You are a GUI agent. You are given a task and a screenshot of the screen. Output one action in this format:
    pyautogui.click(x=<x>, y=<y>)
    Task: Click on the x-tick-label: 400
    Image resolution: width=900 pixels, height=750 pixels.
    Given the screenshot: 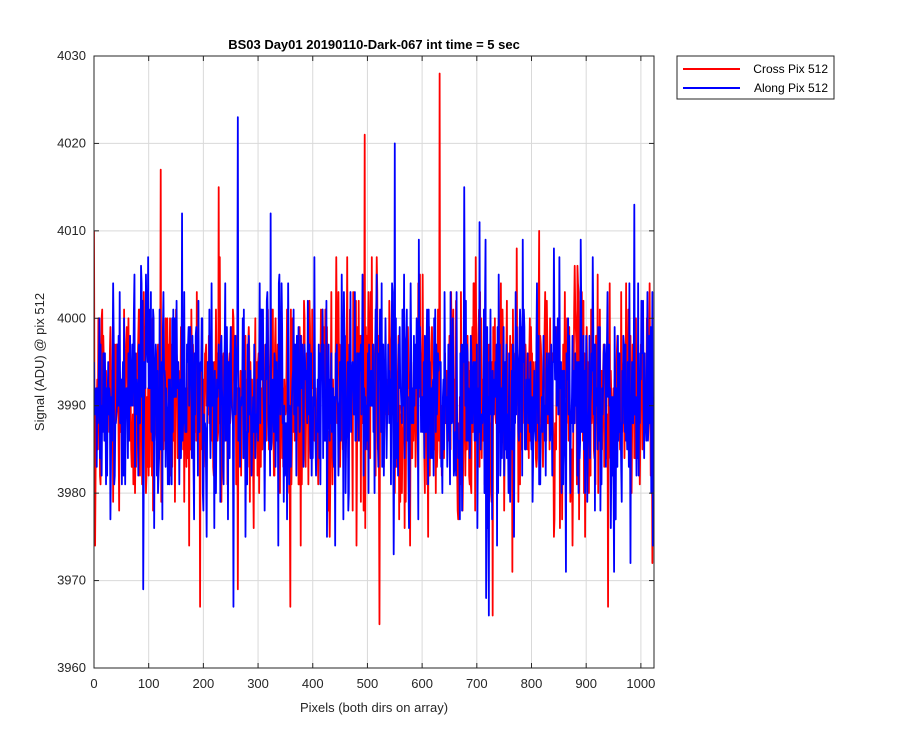 What is the action you would take?
    pyautogui.click(x=313, y=683)
    